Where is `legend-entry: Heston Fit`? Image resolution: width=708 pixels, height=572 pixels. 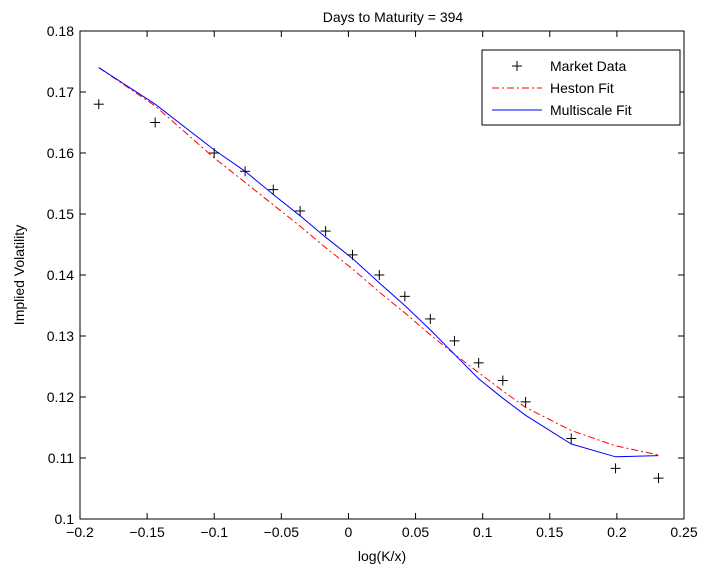
legend-entry: Heston Fit is located at coordinates (553, 88).